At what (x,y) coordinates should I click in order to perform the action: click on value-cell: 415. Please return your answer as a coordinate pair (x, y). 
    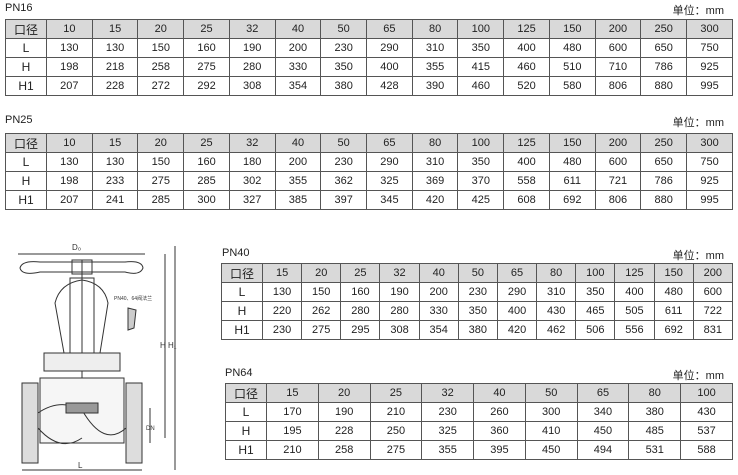
    Looking at the image, I should click on (481, 67).